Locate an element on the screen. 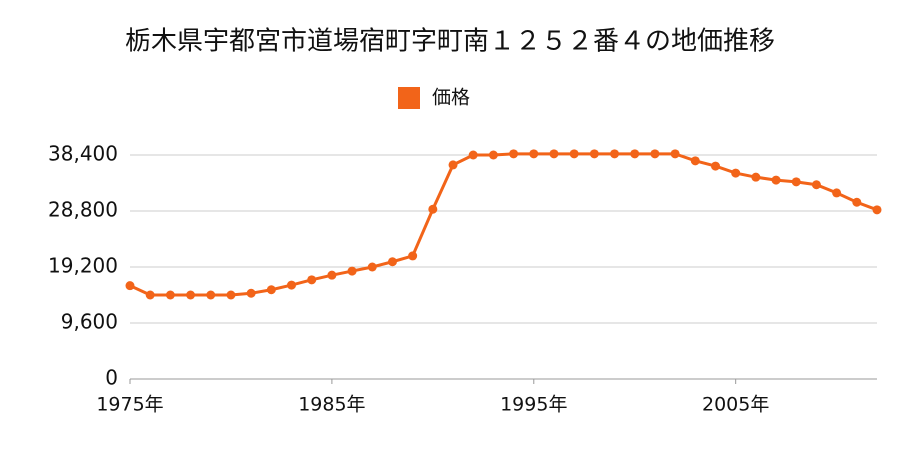  chart-title: 栃木県宇都宮市道場宿町字町南１２５２番４の地価推移 is located at coordinates (450, 42).